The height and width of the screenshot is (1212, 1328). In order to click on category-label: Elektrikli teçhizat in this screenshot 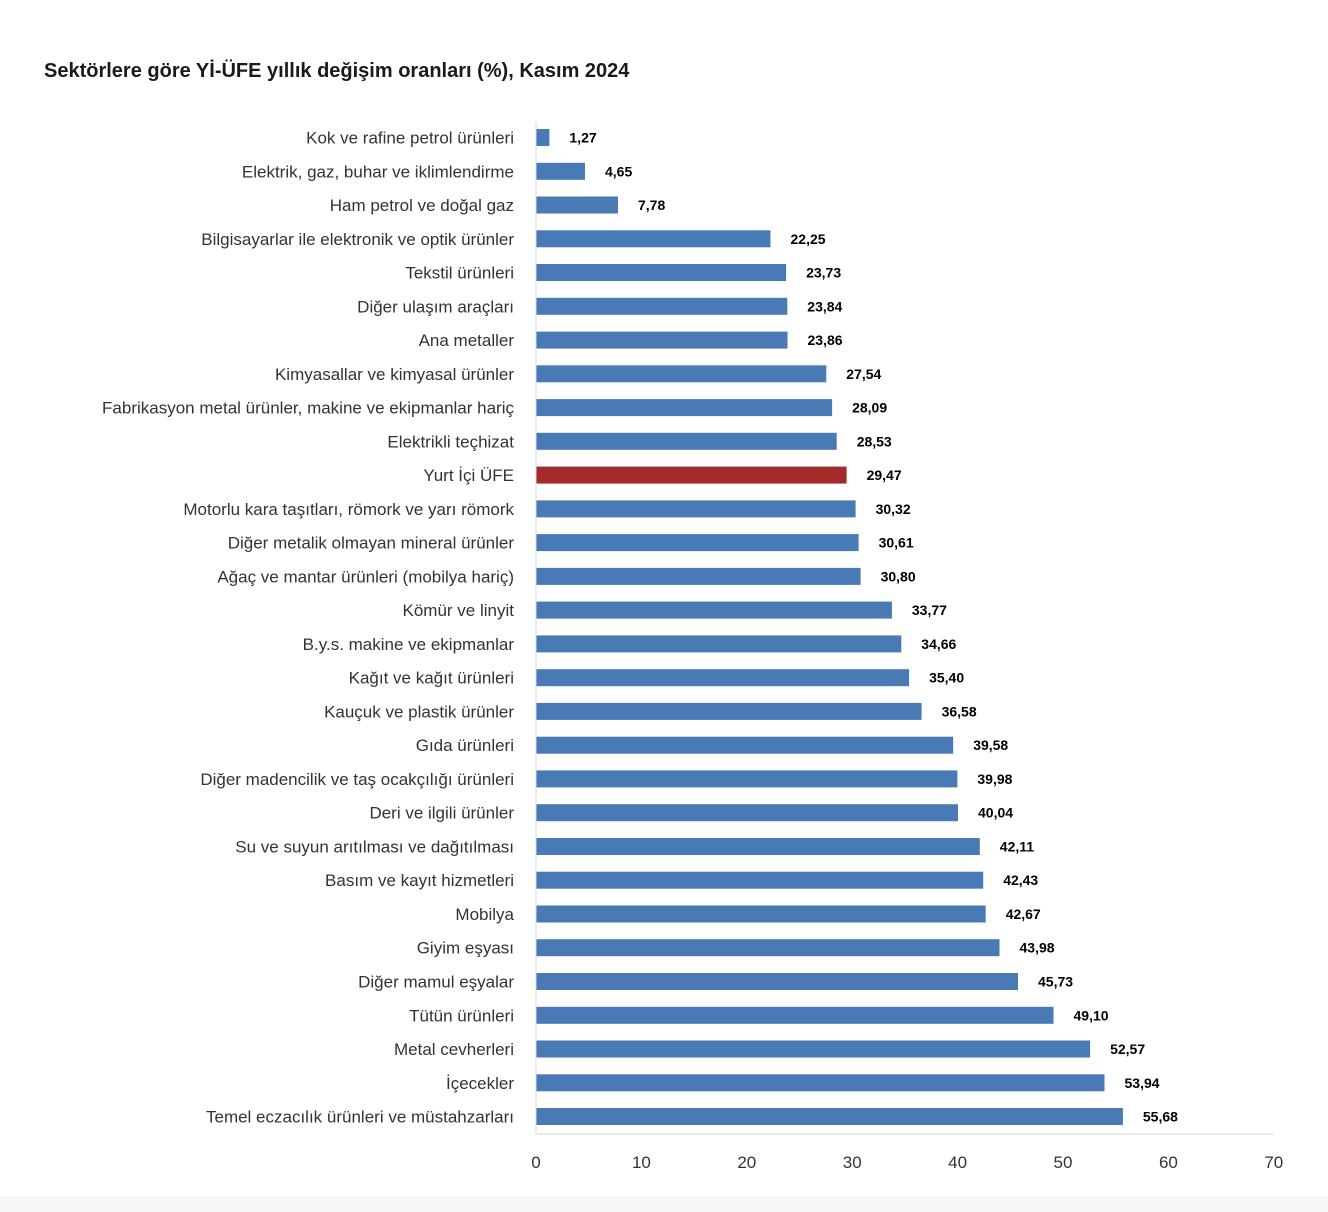, I will do `click(450, 441)`.